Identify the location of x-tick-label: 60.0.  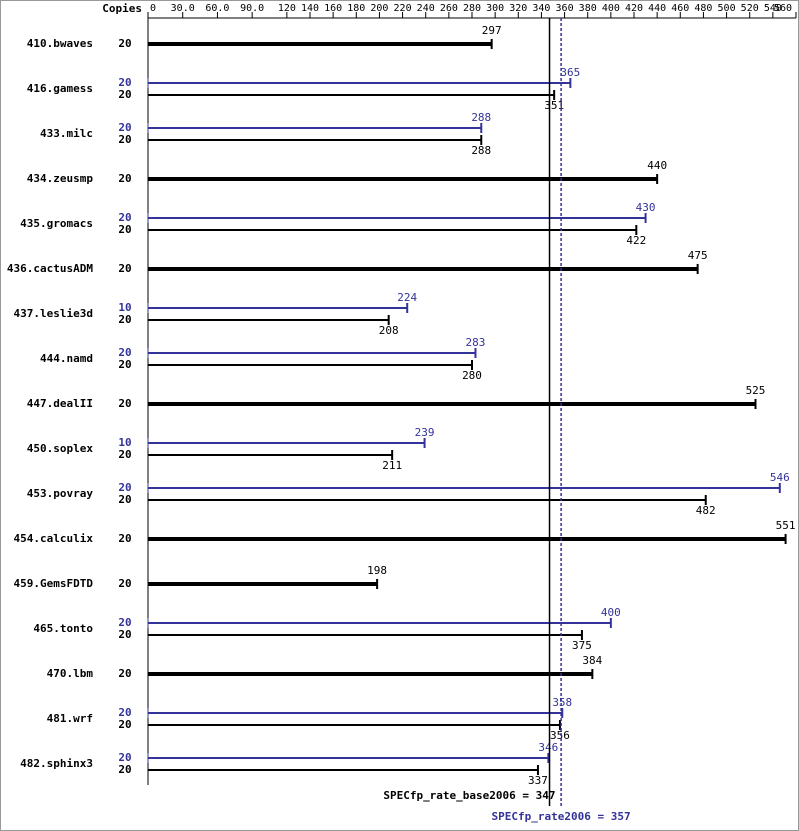
(217, 8).